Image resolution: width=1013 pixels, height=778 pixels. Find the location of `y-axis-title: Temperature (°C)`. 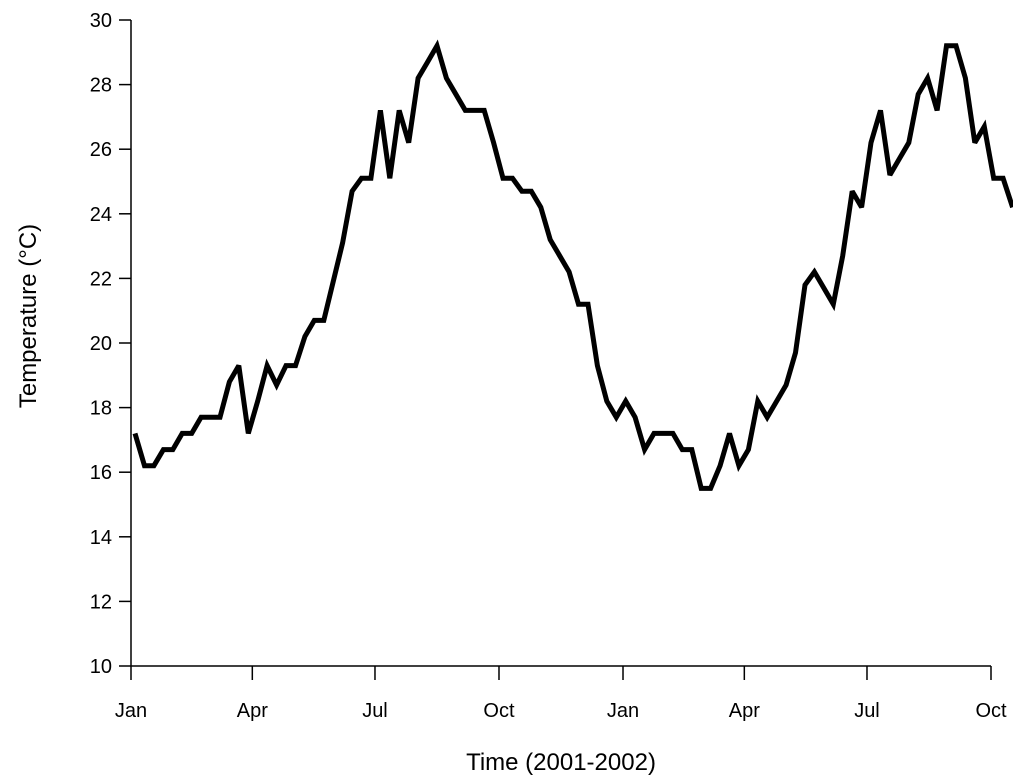

y-axis-title: Temperature (°C) is located at coordinates (28, 316).